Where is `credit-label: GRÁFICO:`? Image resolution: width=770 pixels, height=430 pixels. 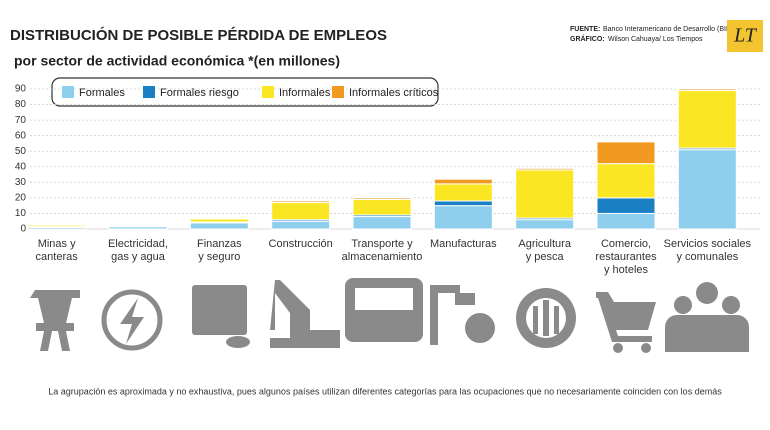
credit-label: GRÁFICO: is located at coordinates (587, 38).